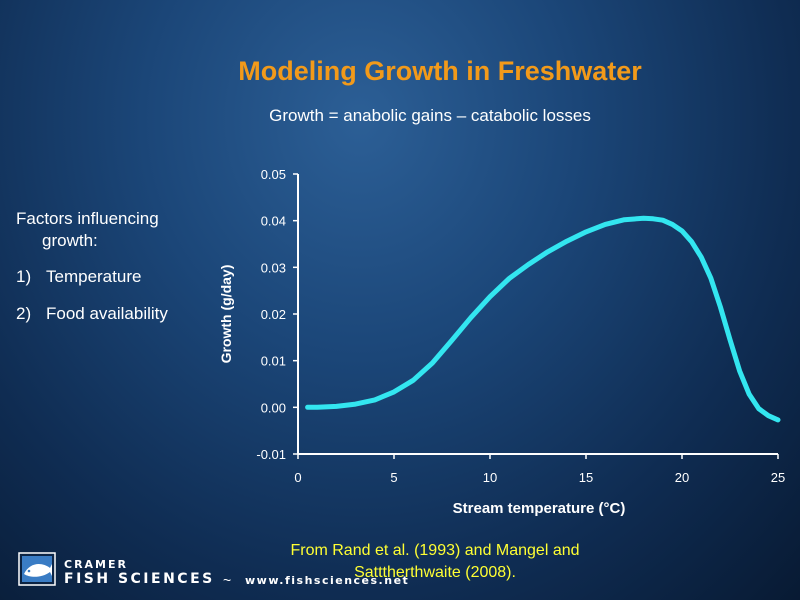  What do you see at coordinates (226, 314) in the screenshot?
I see `y-axis-label: Growth (g/day)` at bounding box center [226, 314].